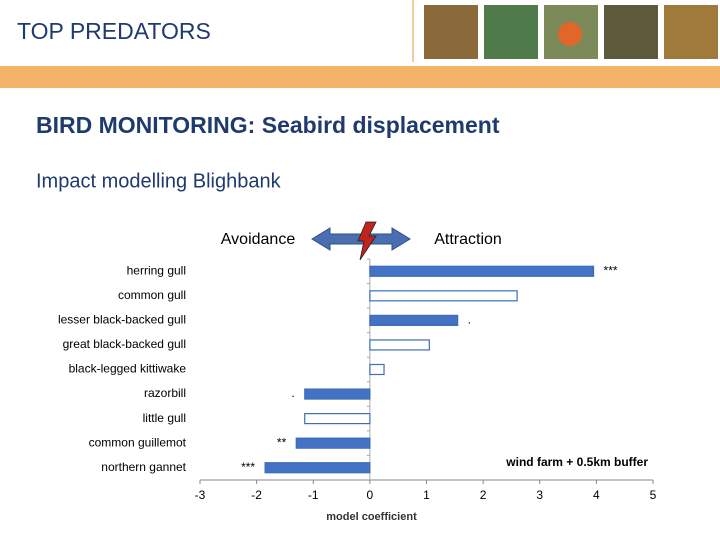  Describe the element at coordinates (164, 418) in the screenshot. I see `y-tick-label: little gull` at that location.